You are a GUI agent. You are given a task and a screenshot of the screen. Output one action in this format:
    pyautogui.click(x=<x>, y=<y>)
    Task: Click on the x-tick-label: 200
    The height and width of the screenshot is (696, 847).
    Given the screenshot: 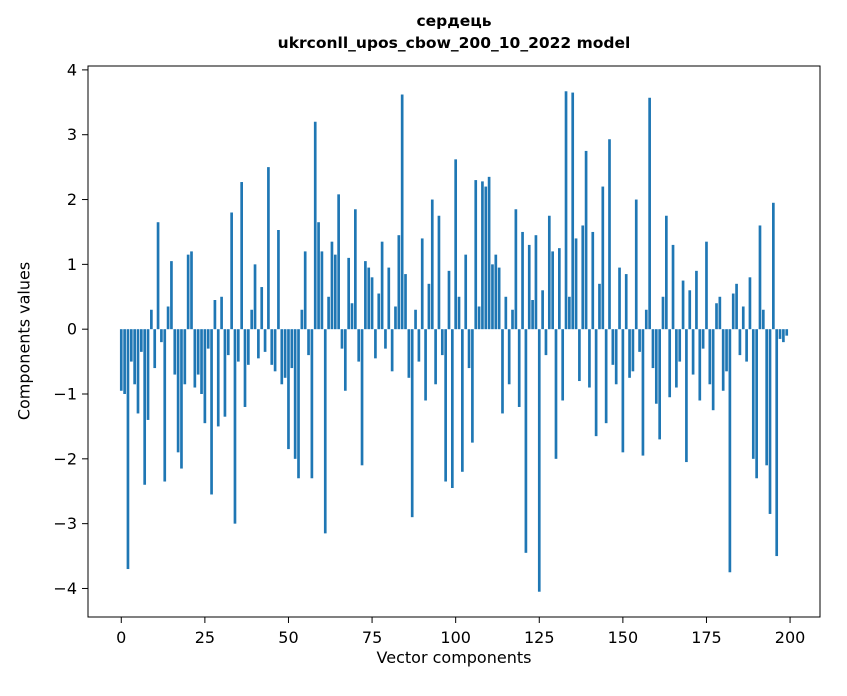 What is the action you would take?
    pyautogui.click(x=790, y=637)
    